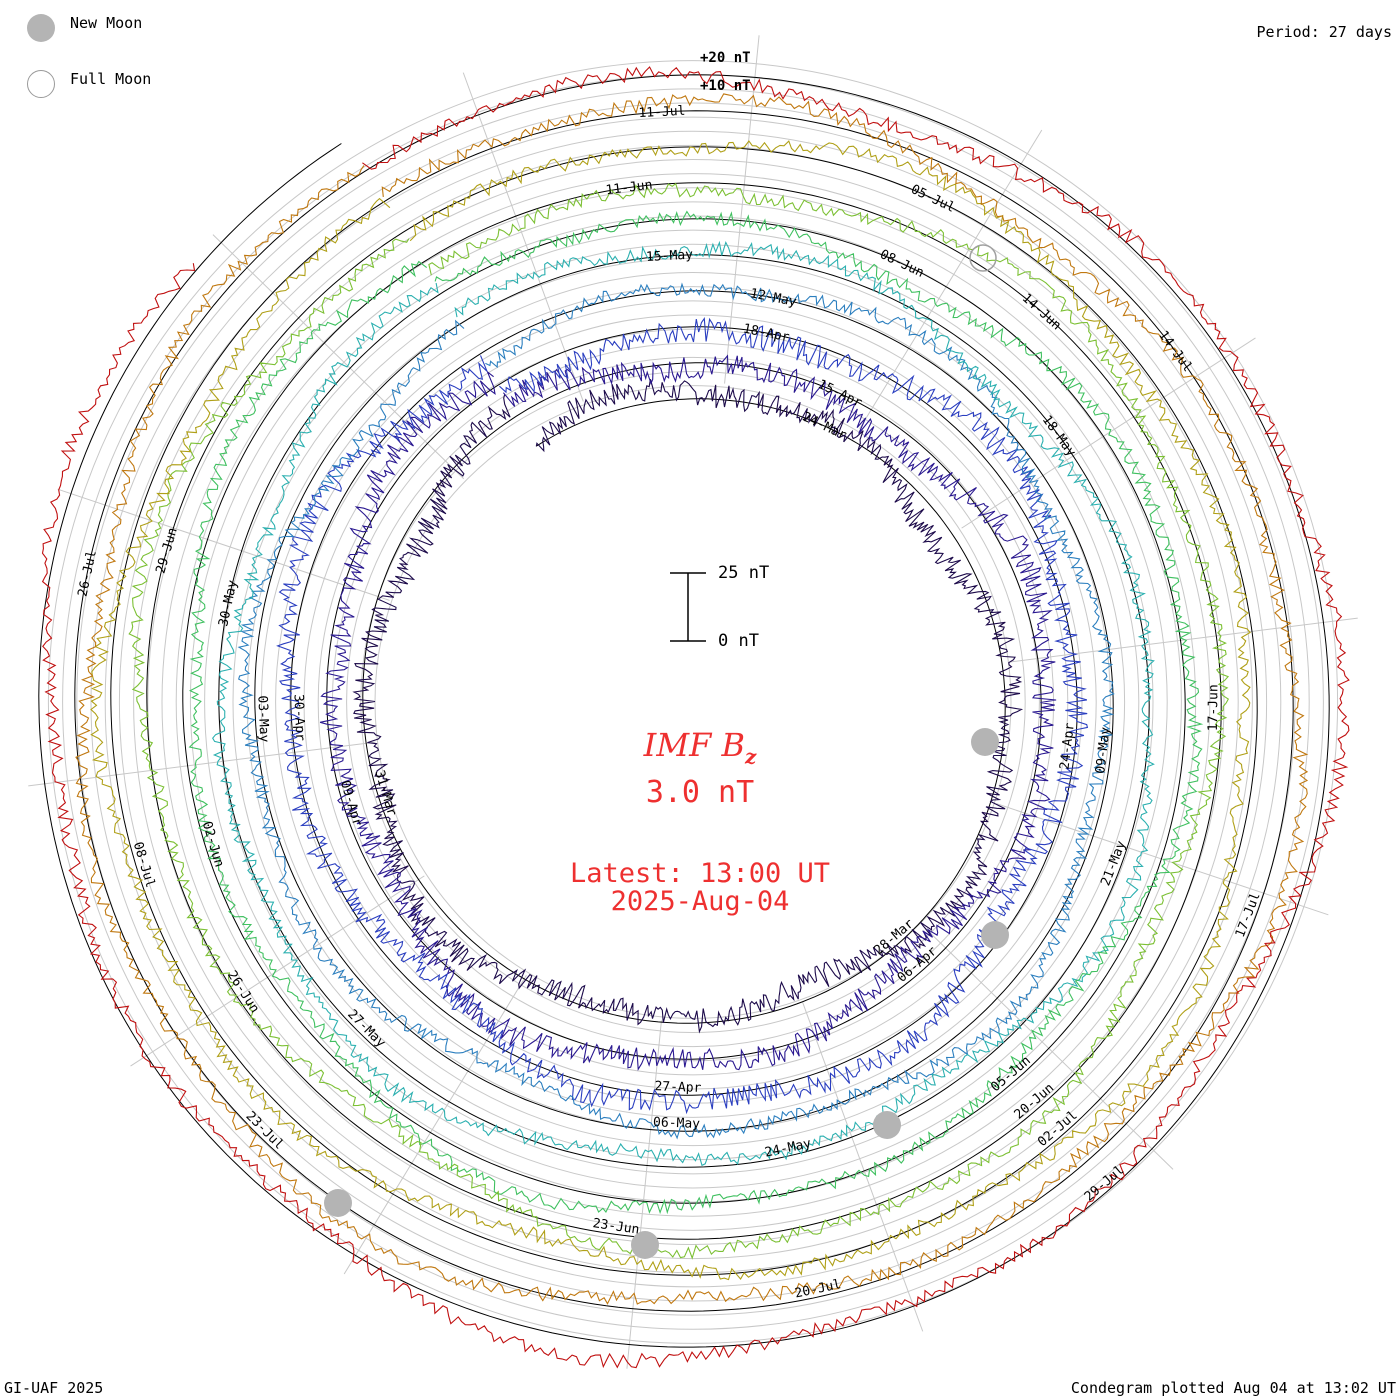  I want to click on period-label: Period: 27 days, so click(1324, 32).